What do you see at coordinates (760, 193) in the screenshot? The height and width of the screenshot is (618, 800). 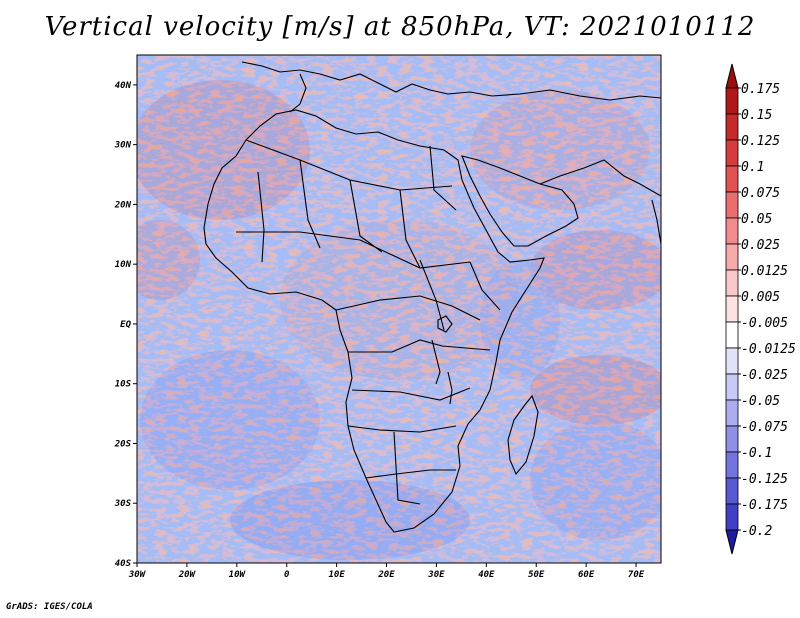 I see `colorbar-label: 0.075` at bounding box center [760, 193].